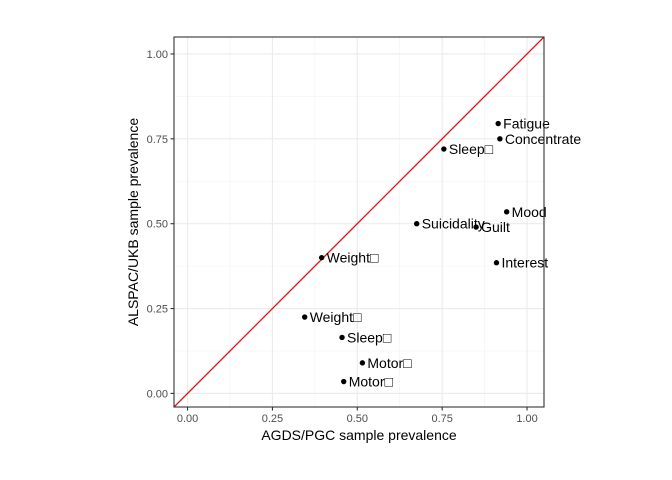 This screenshot has width=672, height=480. Describe the element at coordinates (526, 419) in the screenshot. I see `x-tick-label: 1.00` at that location.